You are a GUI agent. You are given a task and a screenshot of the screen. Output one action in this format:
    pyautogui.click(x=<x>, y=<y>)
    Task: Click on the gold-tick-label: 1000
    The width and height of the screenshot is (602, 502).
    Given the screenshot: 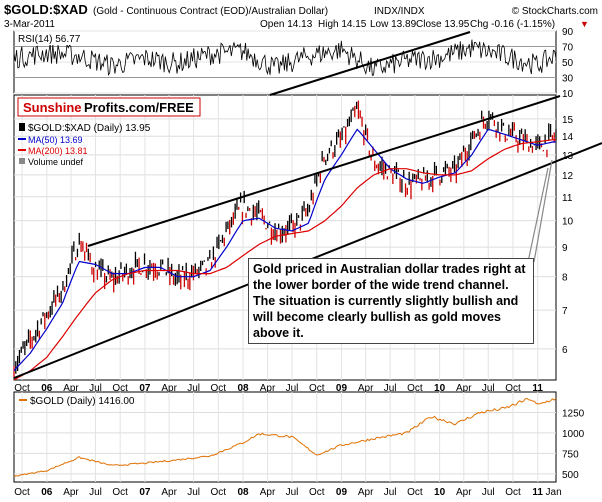 What is the action you would take?
    pyautogui.click(x=573, y=434)
    